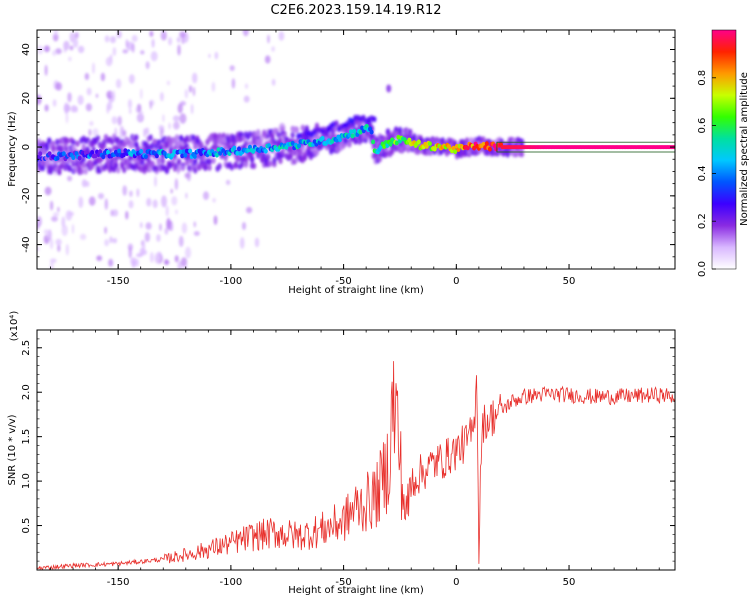 This screenshot has height=600, width=750. I want to click on spectrogram-ytick-label: 40, so click(26, 49).